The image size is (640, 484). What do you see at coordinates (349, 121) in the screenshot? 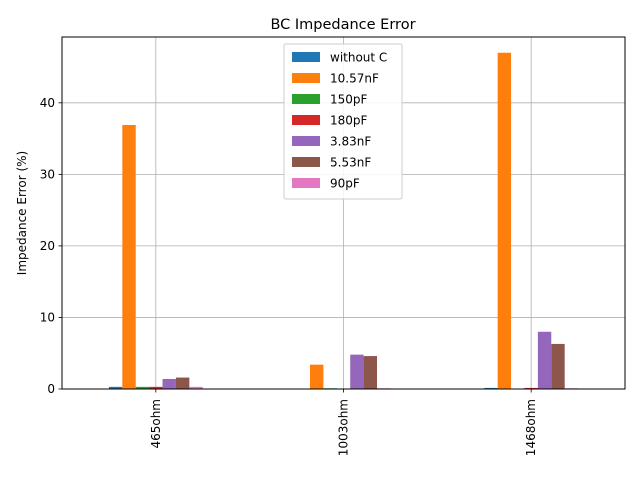
I see `legend-label: 180pF` at bounding box center [349, 121].